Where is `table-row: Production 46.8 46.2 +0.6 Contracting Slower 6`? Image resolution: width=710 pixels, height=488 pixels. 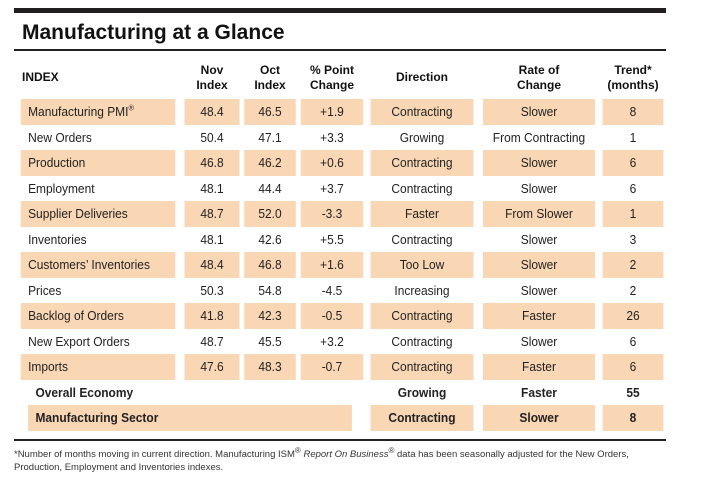
table-row: Production 46.8 46.2 +0.6 Contracting Slower 6 is located at coordinates (340, 163).